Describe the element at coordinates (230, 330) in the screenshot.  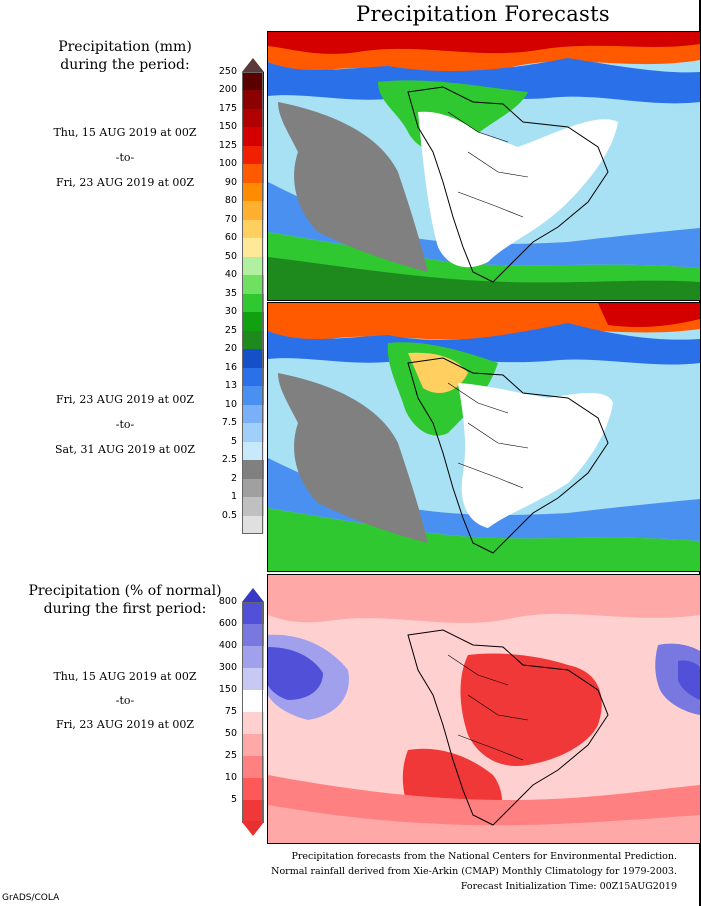
I see `legend-mm-tick-label: 25` at that location.